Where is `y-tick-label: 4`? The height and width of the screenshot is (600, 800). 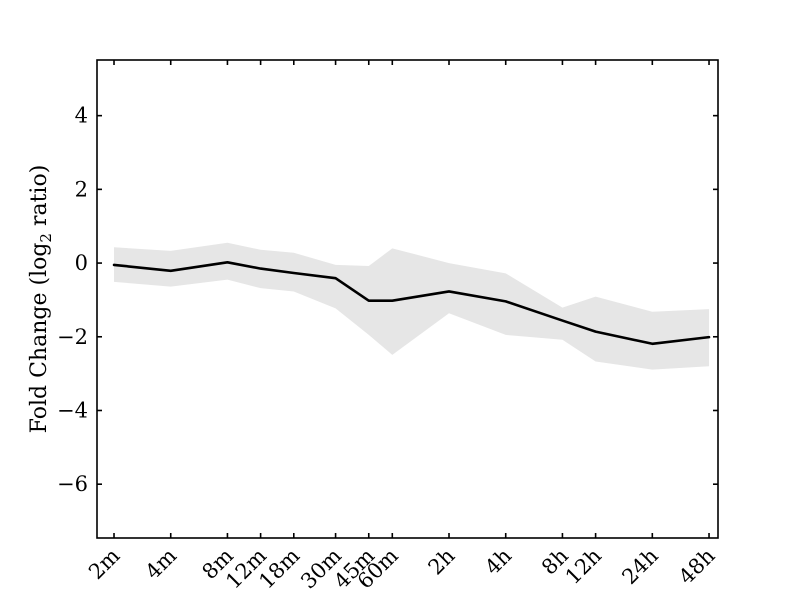
y-tick-label: 4 is located at coordinates (81, 116).